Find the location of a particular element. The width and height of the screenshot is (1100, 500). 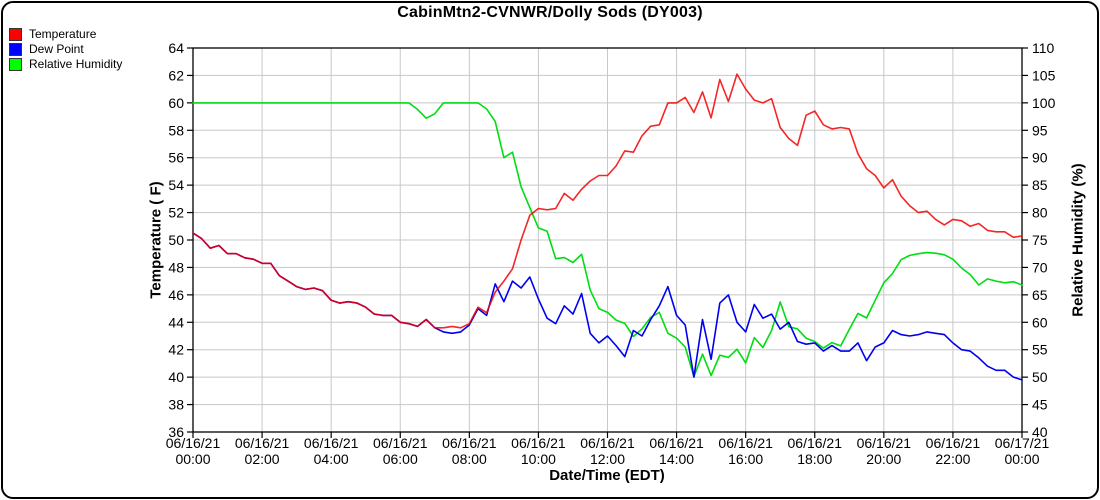

y-left-tick-label: 58 is located at coordinates (176, 130).